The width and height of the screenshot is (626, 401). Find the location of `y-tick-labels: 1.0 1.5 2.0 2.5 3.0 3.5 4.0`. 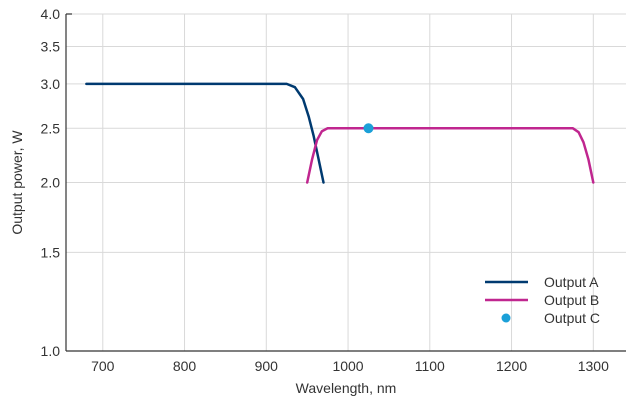

y-tick-labels: 1.0 1.5 2.0 2.5 3.0 3.5 4.0 is located at coordinates (51, 182).